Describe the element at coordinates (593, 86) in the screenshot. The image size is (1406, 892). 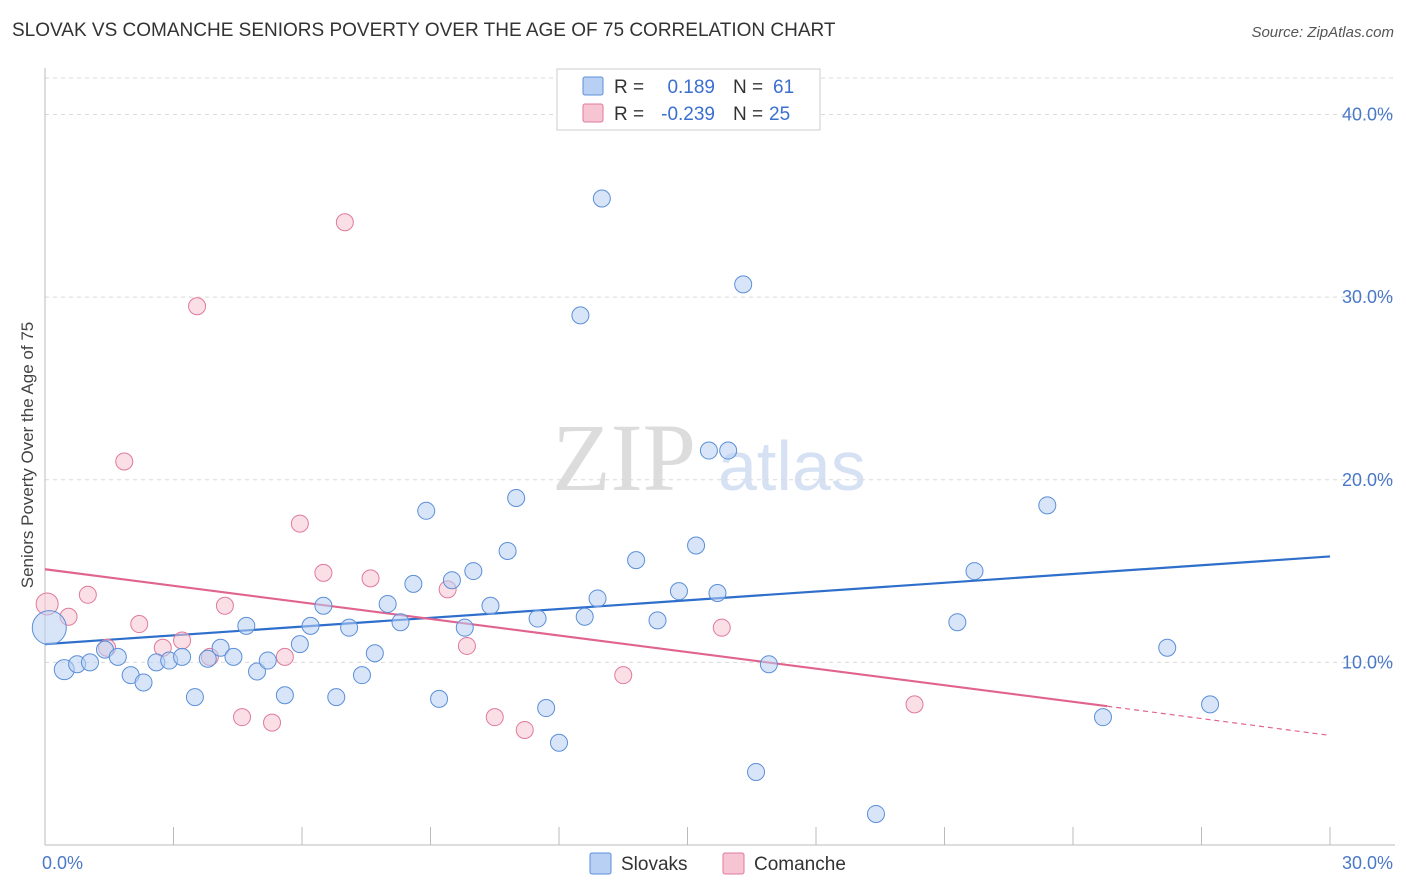
I see `legend-swatch-slovaks` at that location.